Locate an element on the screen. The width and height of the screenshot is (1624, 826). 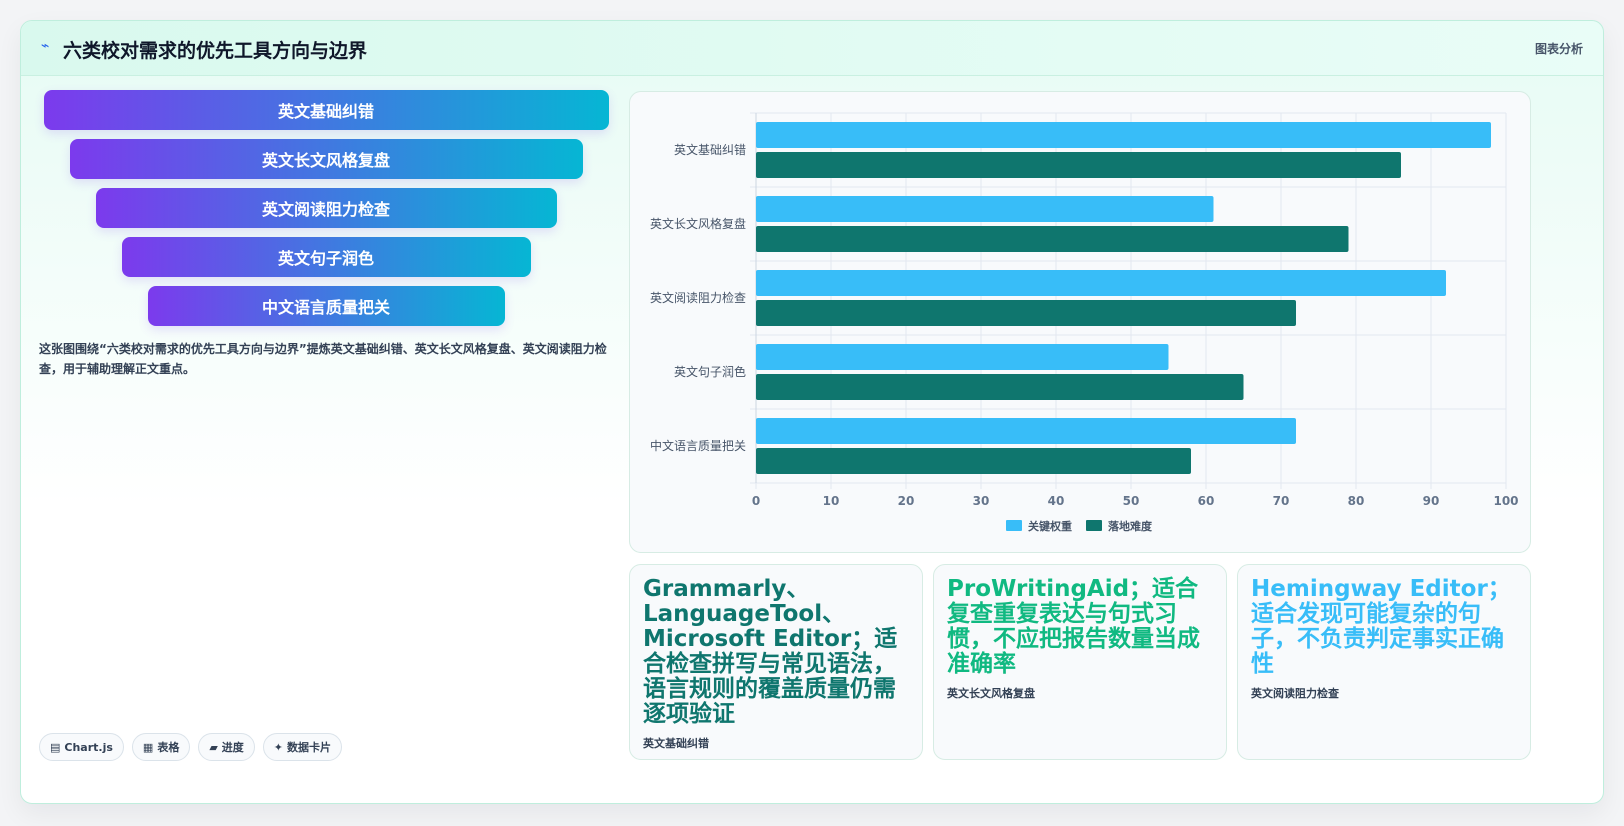
x-tick-label: 60 is located at coordinates (1206, 501).